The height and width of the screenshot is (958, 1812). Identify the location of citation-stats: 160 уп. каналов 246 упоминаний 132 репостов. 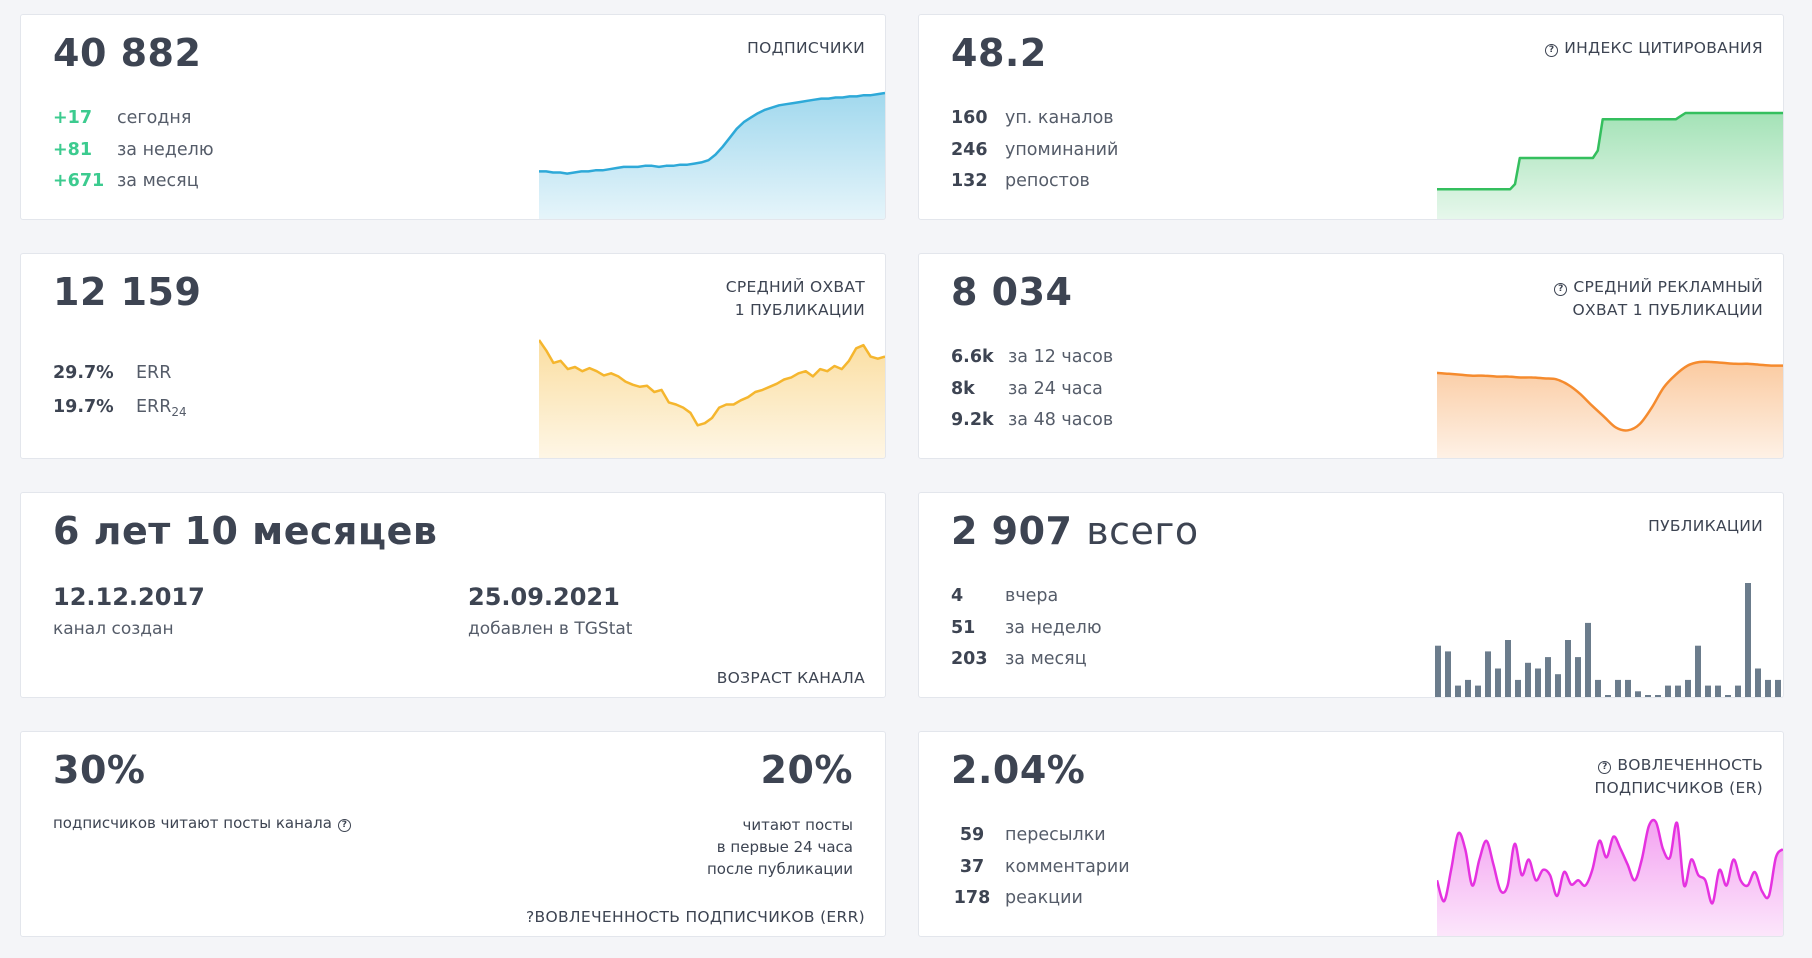
(1034, 150).